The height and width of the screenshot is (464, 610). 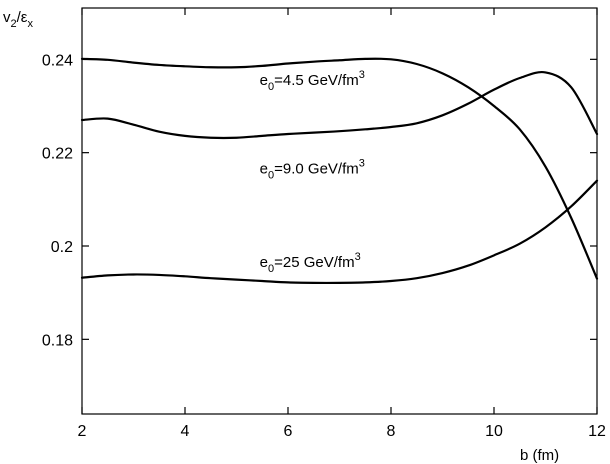 What do you see at coordinates (18, 19) in the screenshot?
I see `y-axis-label: v2/εx` at bounding box center [18, 19].